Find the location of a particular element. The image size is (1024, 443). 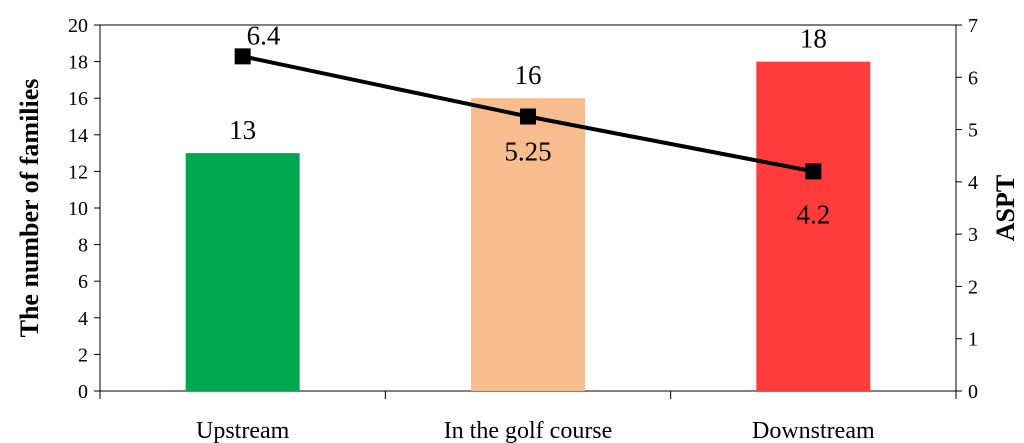

right-tick-label: 1 is located at coordinates (973, 340).